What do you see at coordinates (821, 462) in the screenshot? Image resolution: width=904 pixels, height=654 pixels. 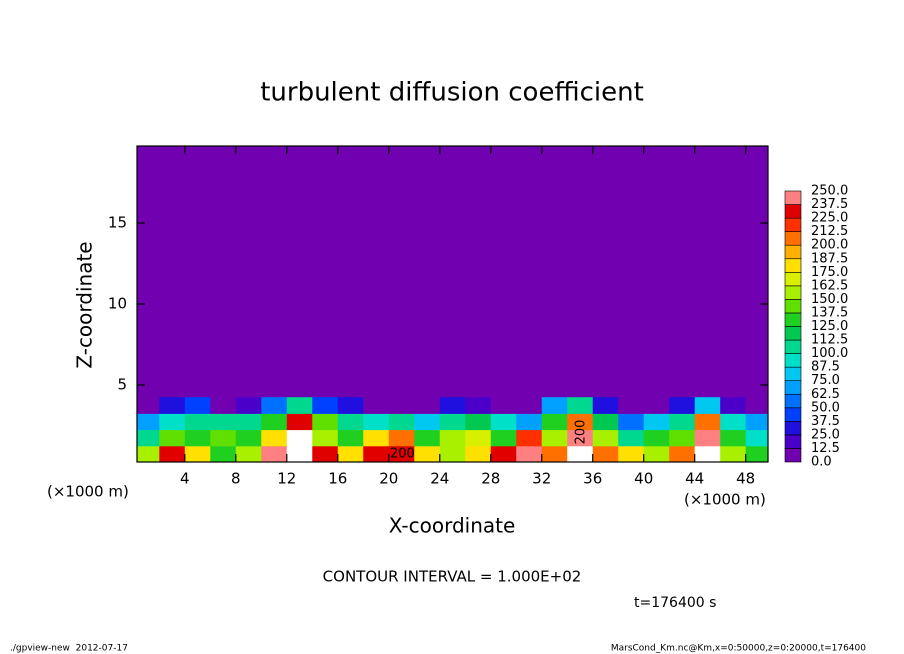 I see `colorbar-label: 0.0` at bounding box center [821, 462].